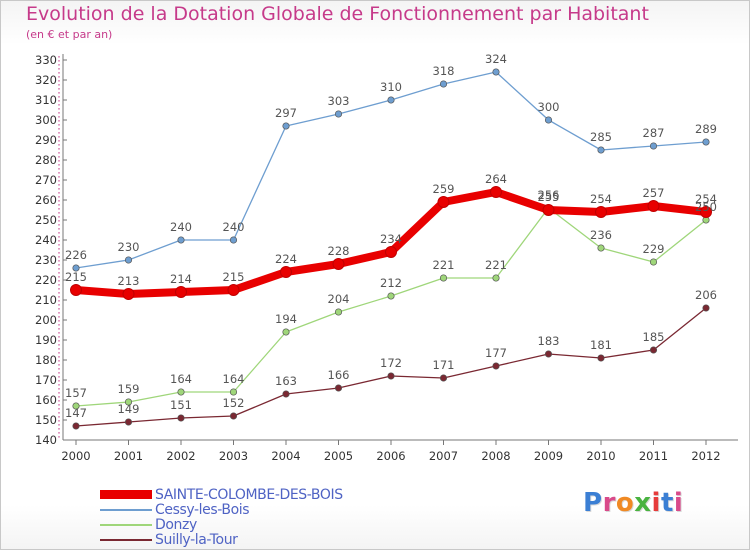 Image resolution: width=750 pixels, height=550 pixels. Describe the element at coordinates (181, 405) in the screenshot. I see `data-label-suilly-la-tour: 151` at that location.